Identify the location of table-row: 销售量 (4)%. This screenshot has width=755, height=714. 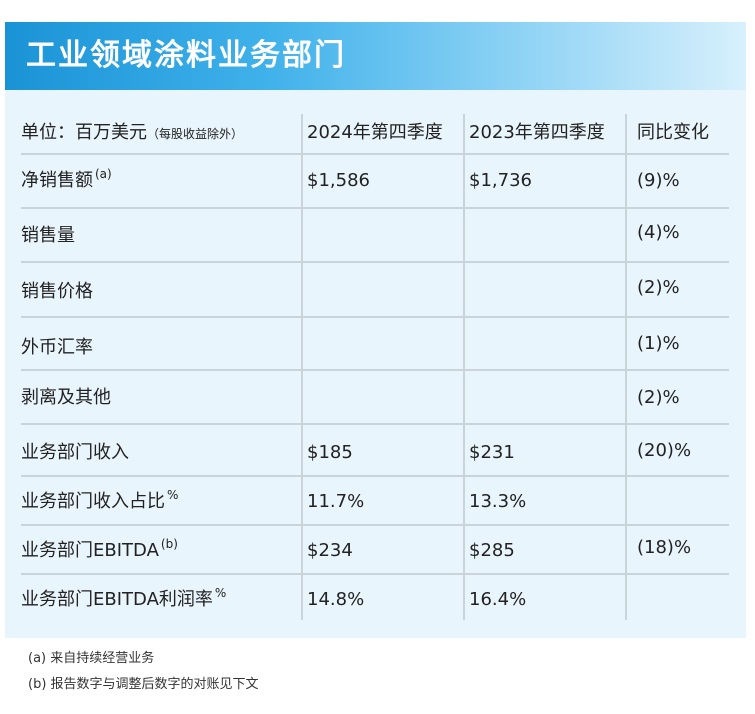
(375, 236).